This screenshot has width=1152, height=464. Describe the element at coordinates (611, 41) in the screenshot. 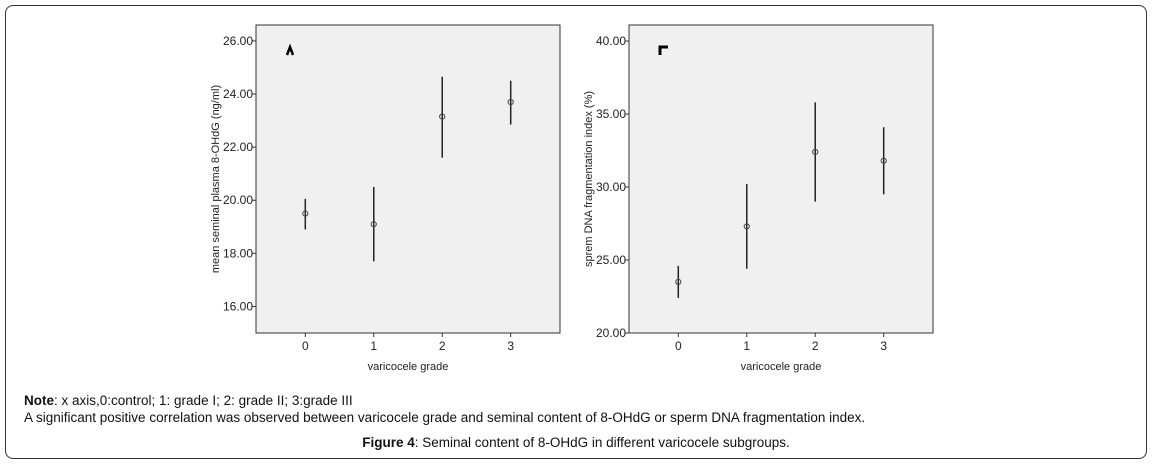

I see `y-tick-label: 40.00` at that location.